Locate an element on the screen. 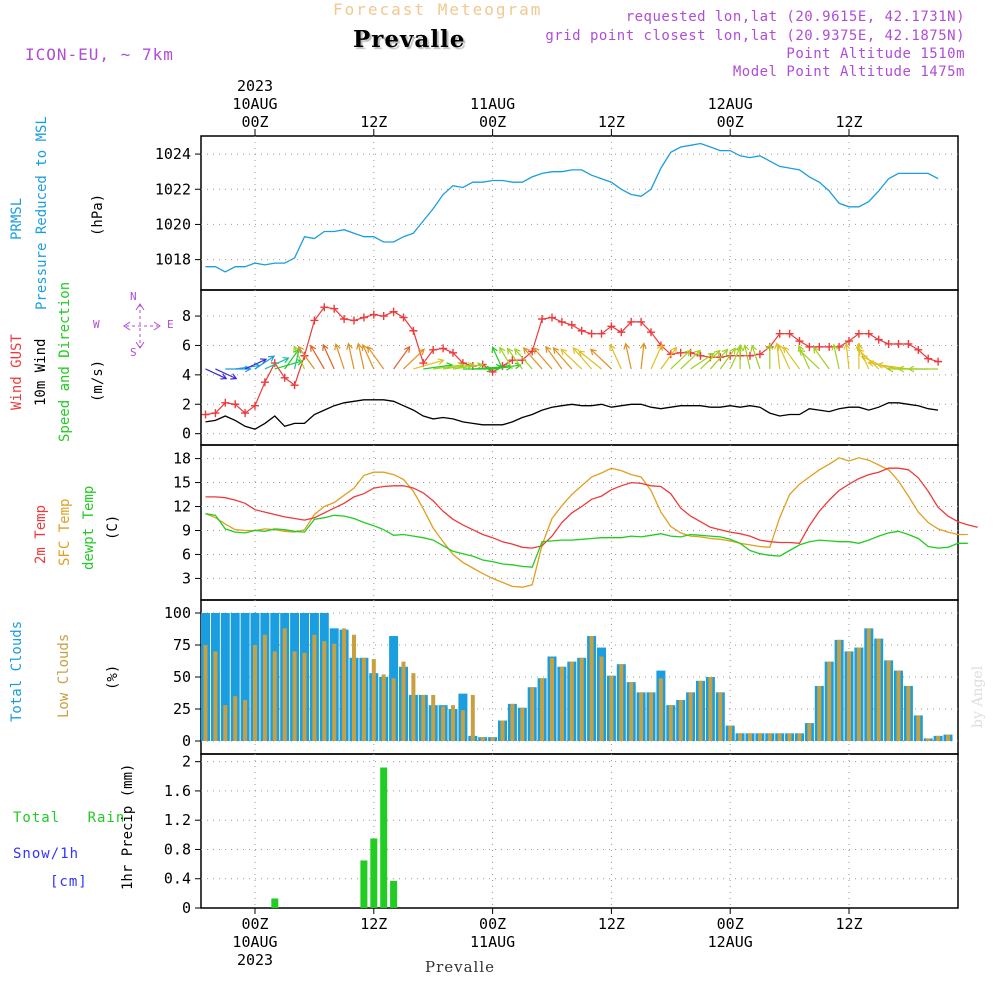  bottom-time-label: 10AUG is located at coordinates (254, 942).